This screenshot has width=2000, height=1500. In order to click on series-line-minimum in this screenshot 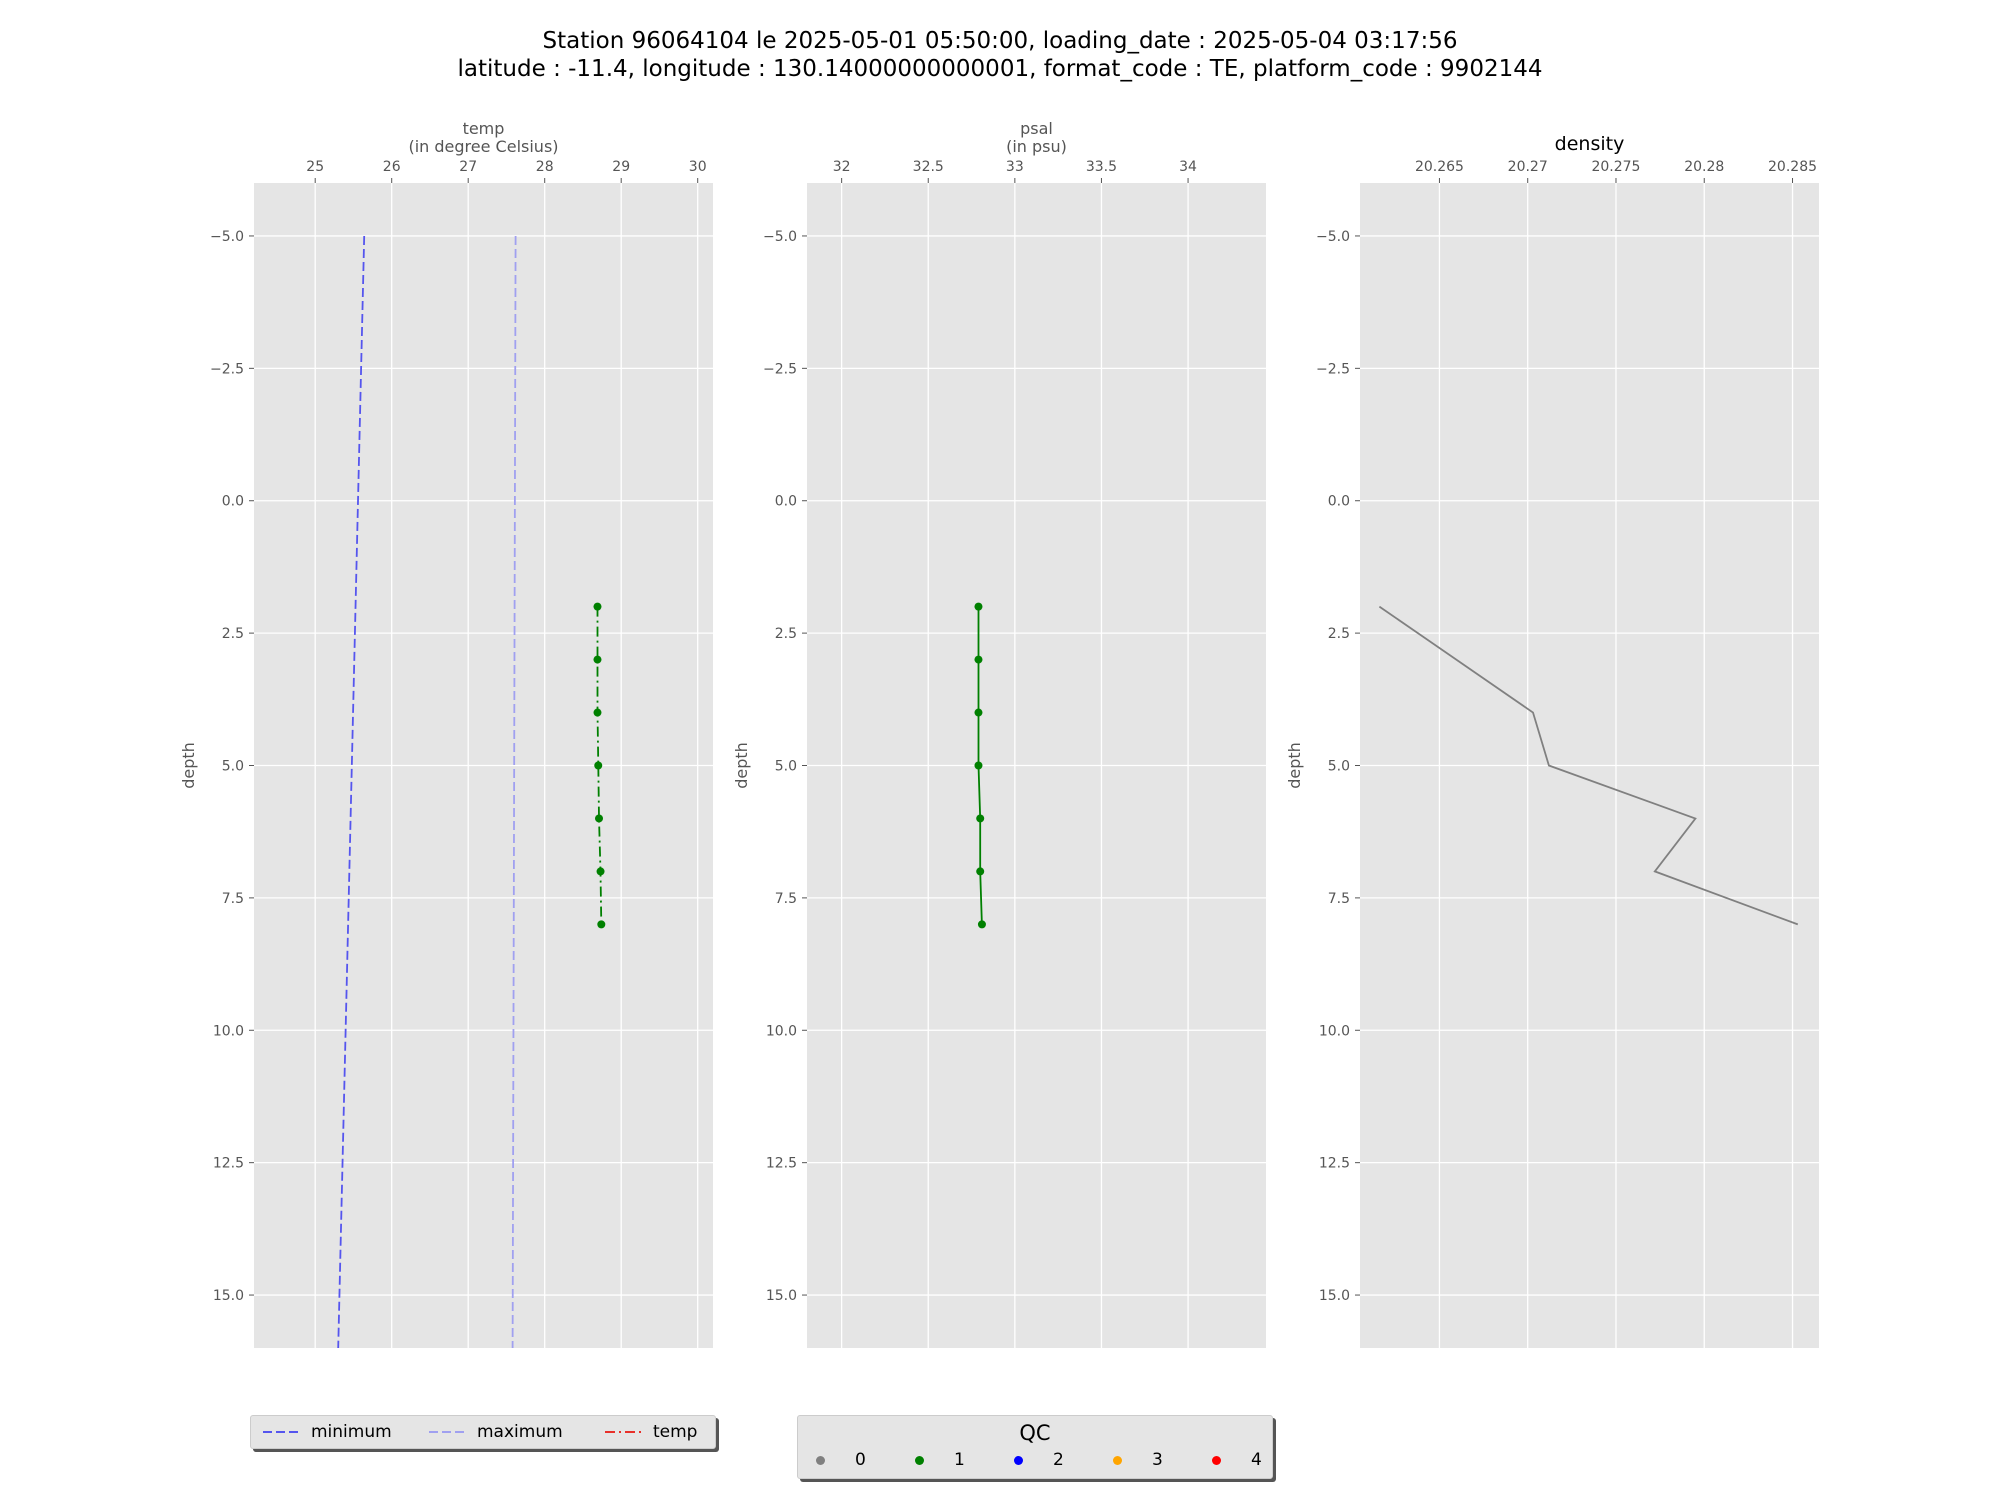, I will do `click(351, 792)`.